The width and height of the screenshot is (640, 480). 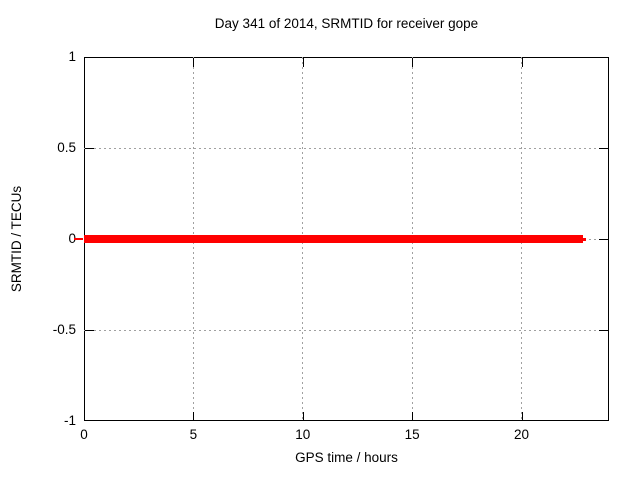 What do you see at coordinates (521, 434) in the screenshot?
I see `x-tick-label: 20` at bounding box center [521, 434].